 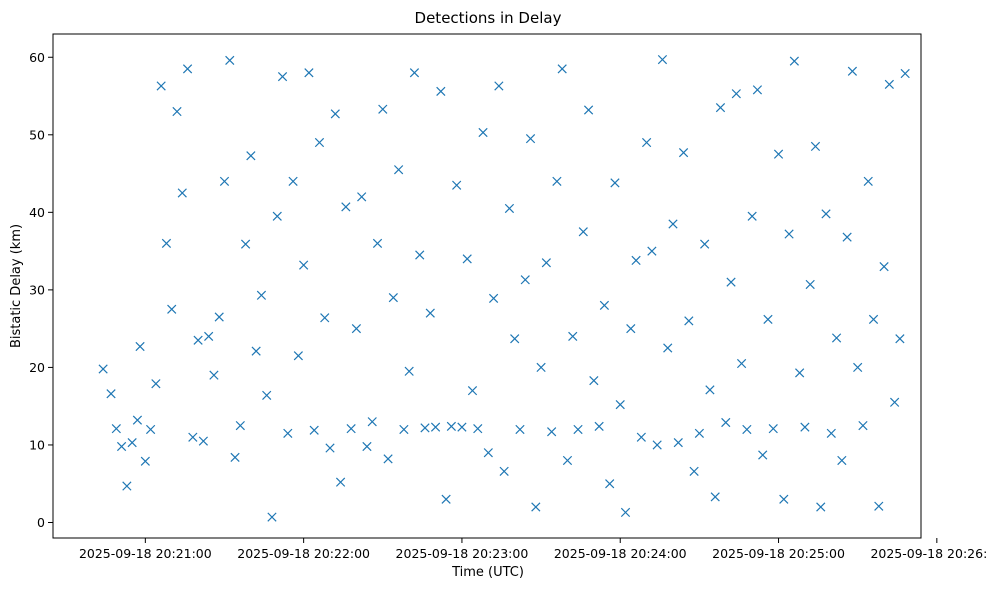 What do you see at coordinates (462, 553) in the screenshot?
I see `x-tick-label: 2025-09-18 20:23:00` at bounding box center [462, 553].